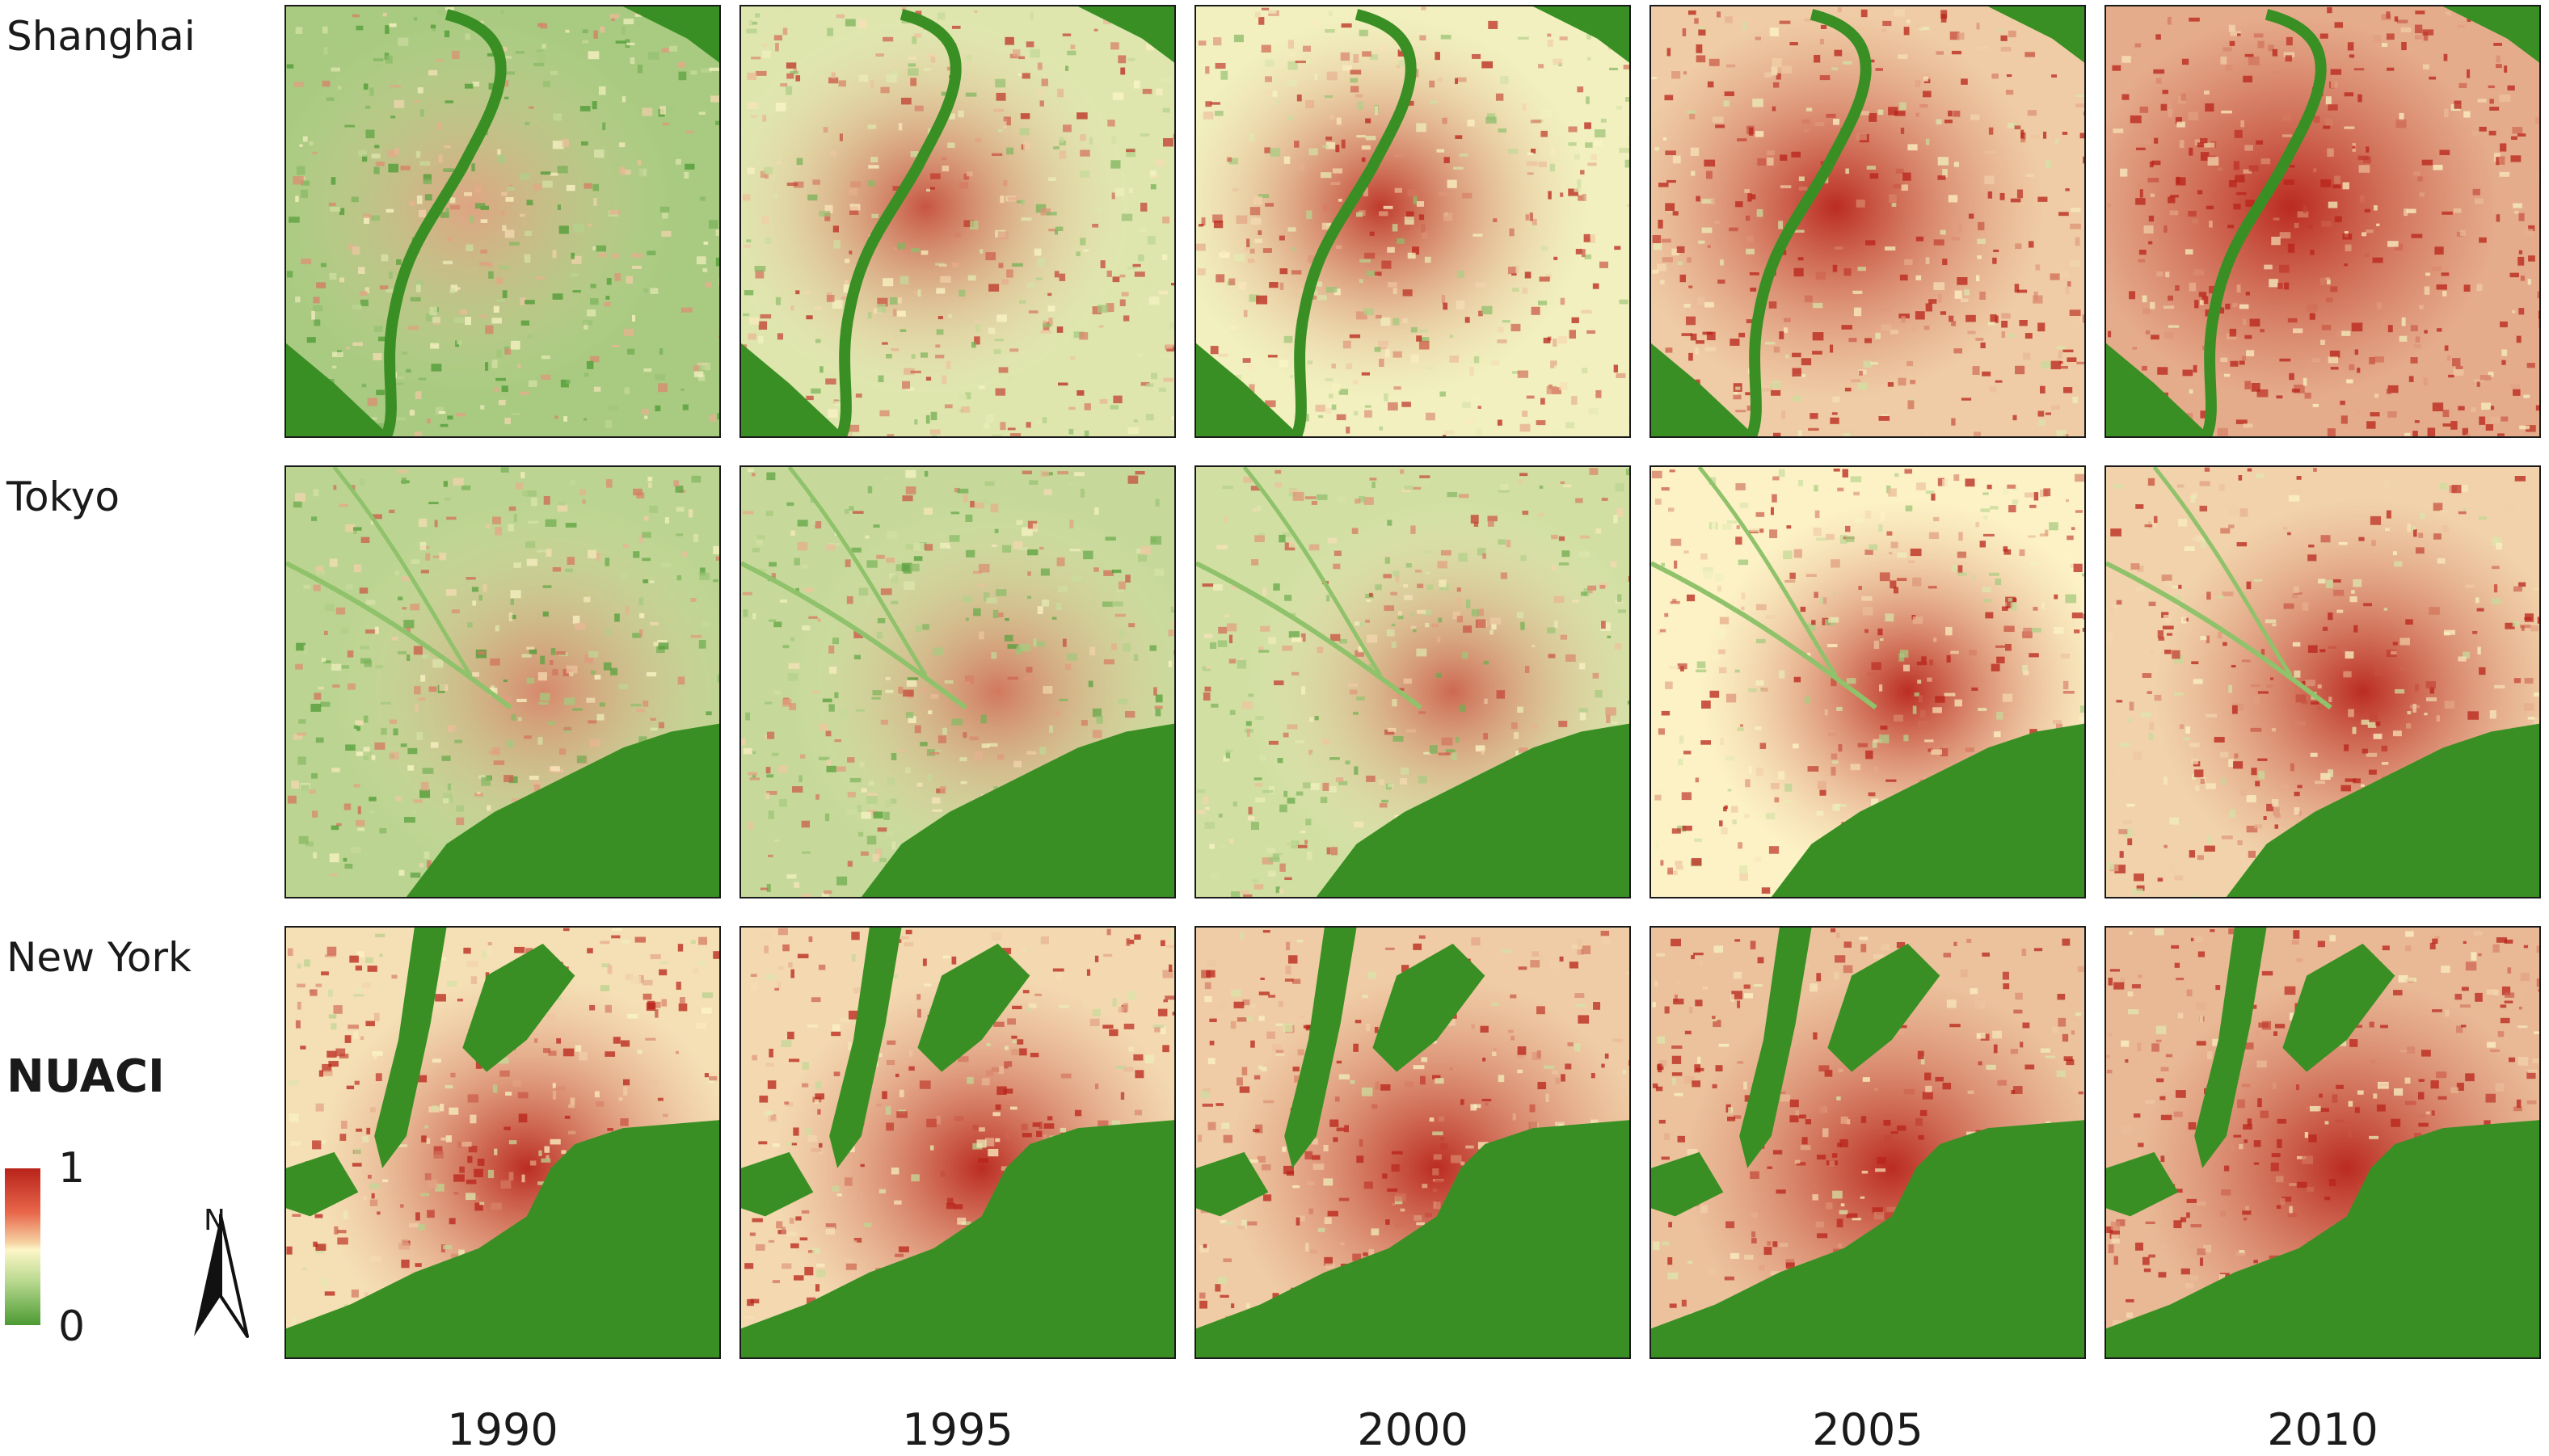  Describe the element at coordinates (957, 681) in the screenshot. I see `map-panel-tokyo-1995` at that location.